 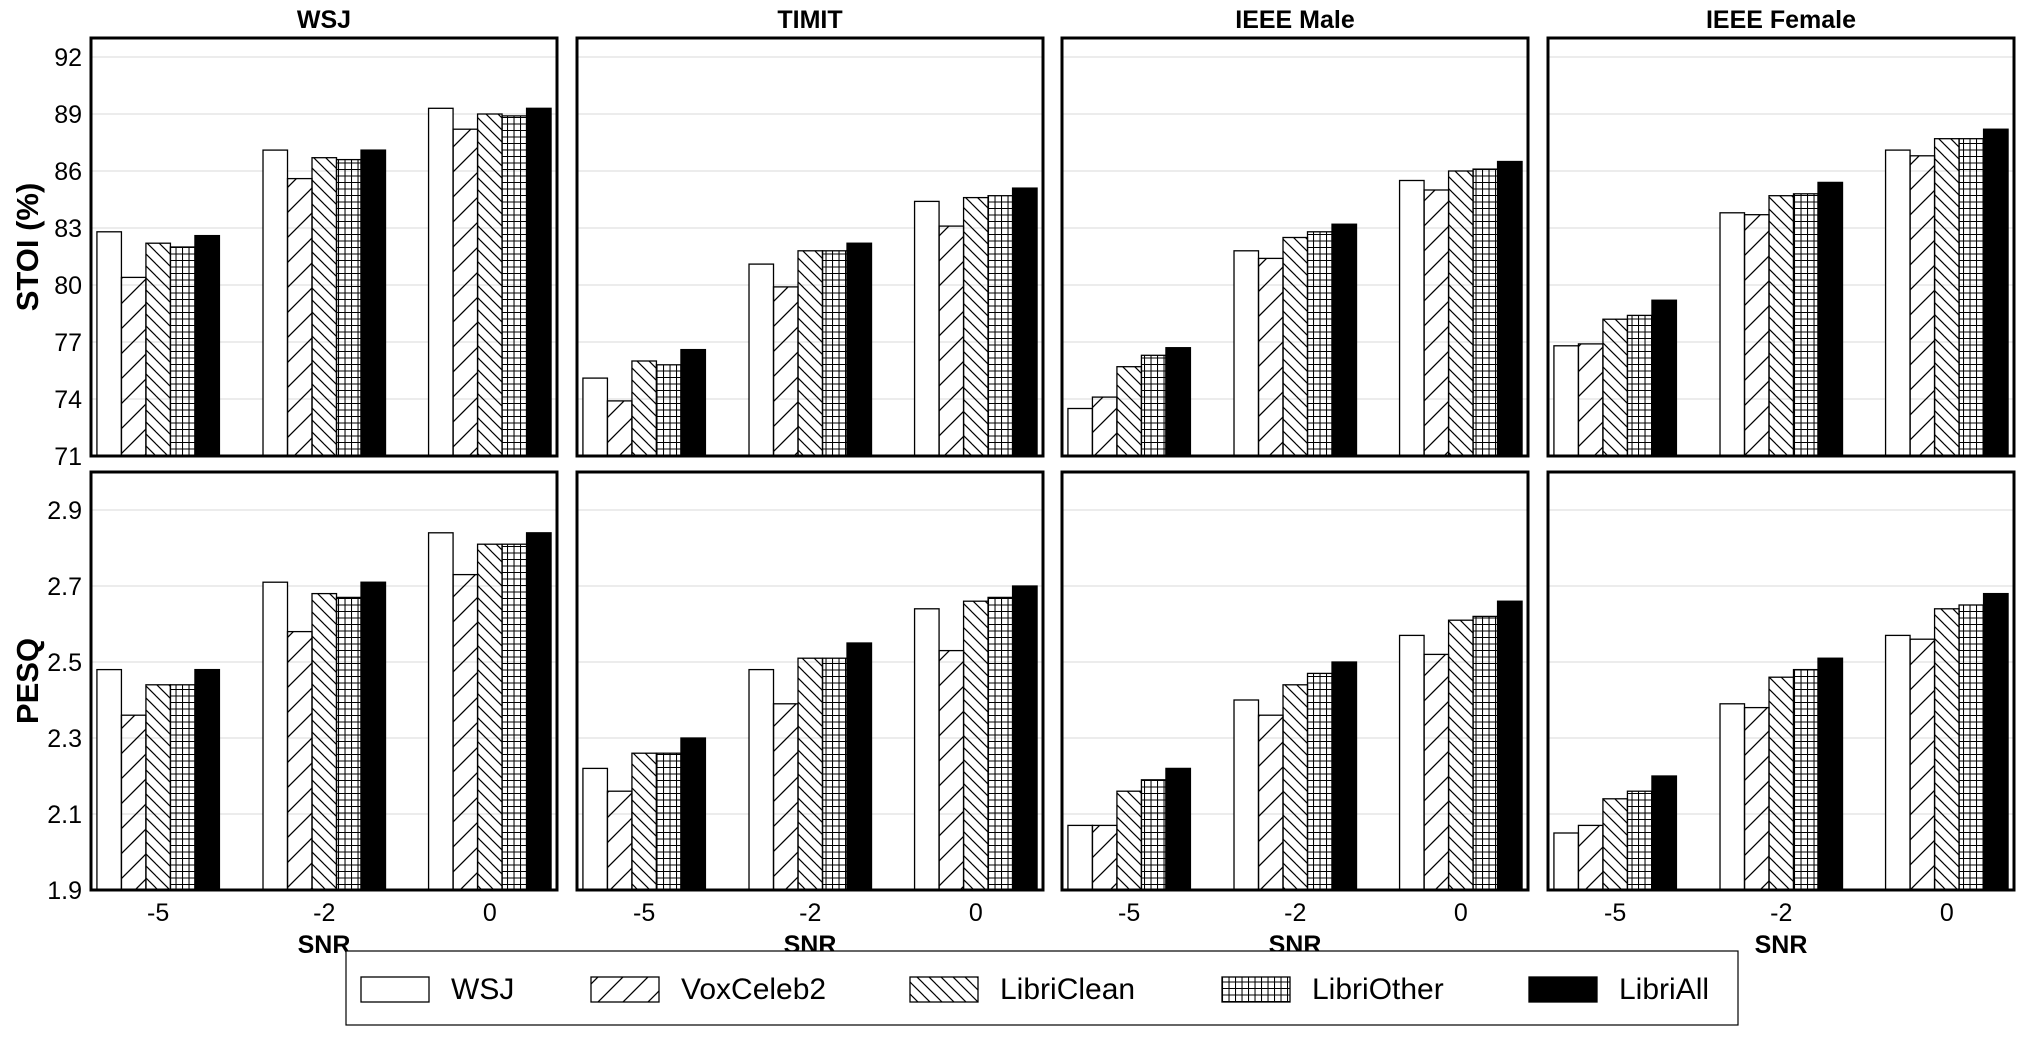 I want to click on y-tick-label: 2.9, so click(x=64, y=511).